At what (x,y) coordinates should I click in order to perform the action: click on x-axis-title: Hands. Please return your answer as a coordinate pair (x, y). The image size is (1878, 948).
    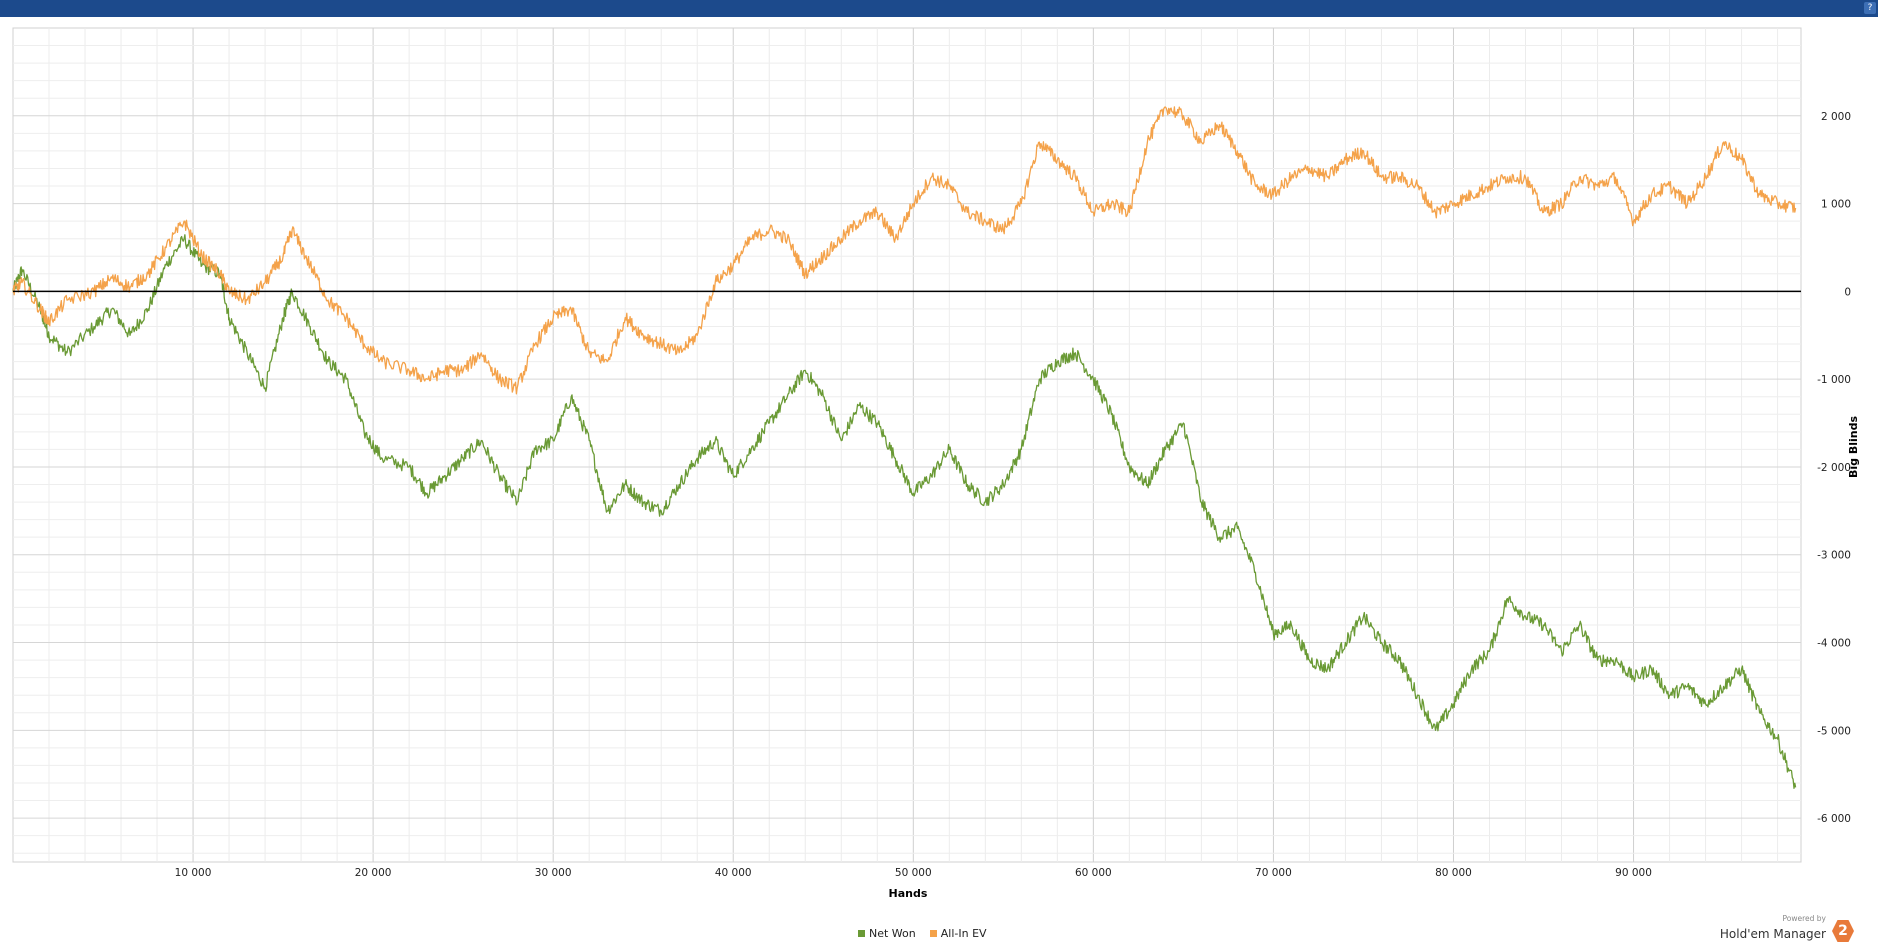
    Looking at the image, I should click on (908, 893).